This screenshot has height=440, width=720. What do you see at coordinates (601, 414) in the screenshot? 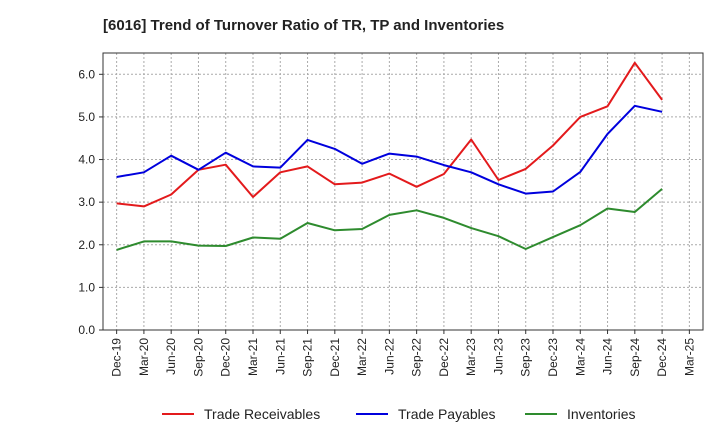
I see `legend-label: Inventories` at bounding box center [601, 414].